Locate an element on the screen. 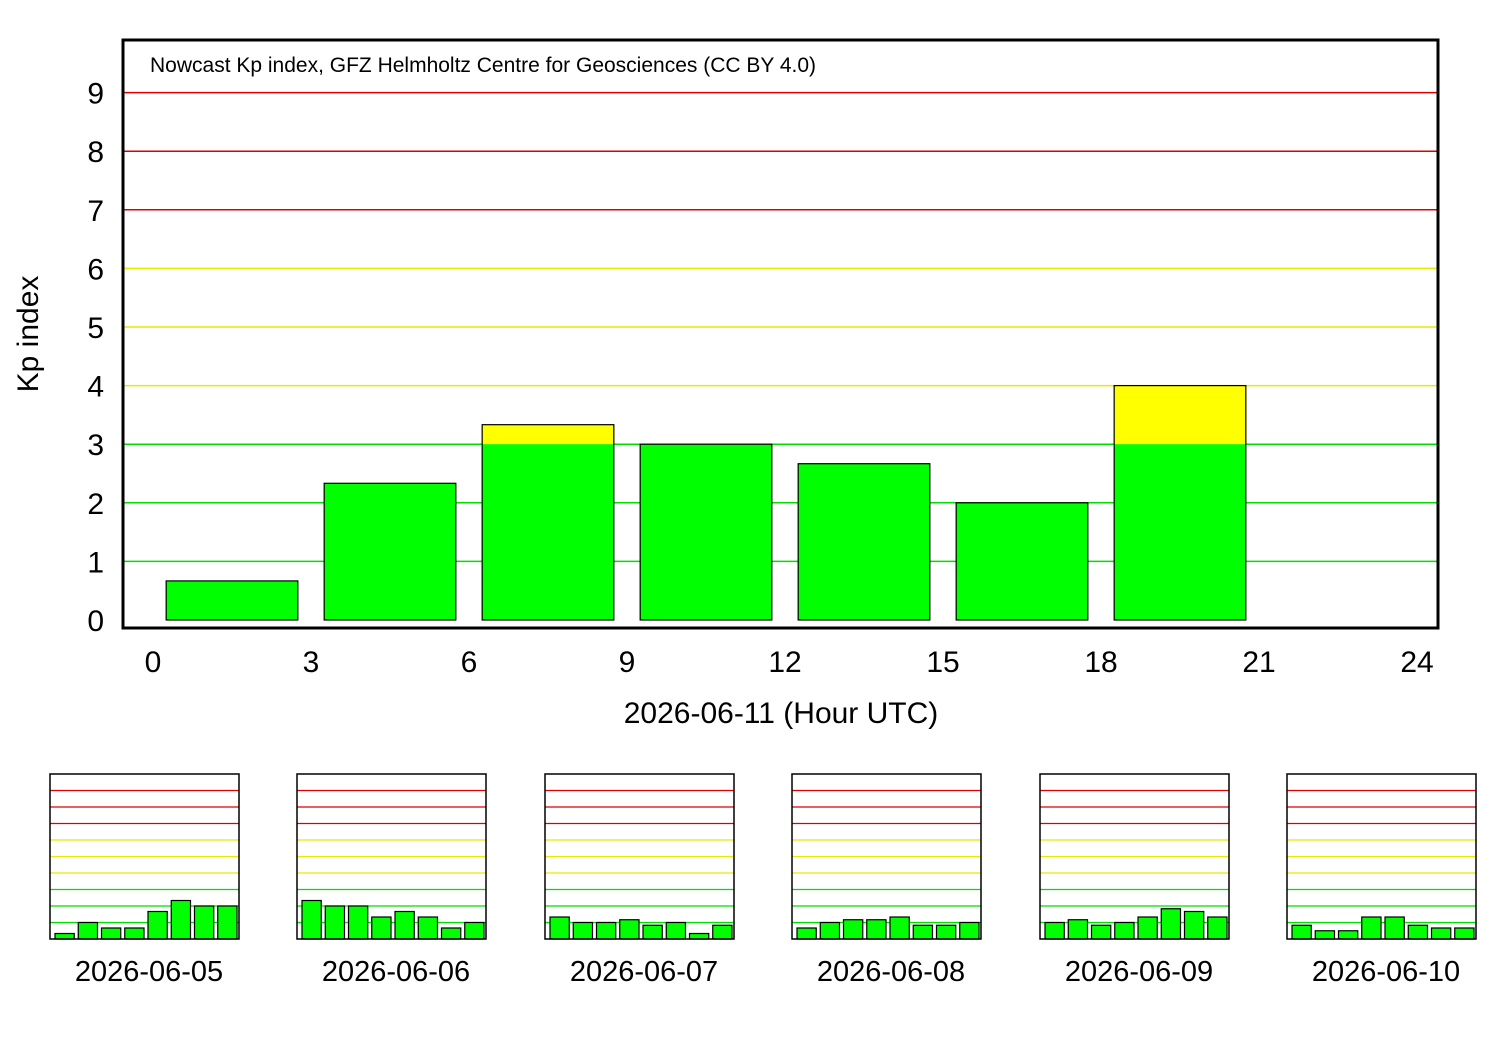 This screenshot has height=1050, width=1500. mini-date-label: 2026-06-08 is located at coordinates (891, 972).